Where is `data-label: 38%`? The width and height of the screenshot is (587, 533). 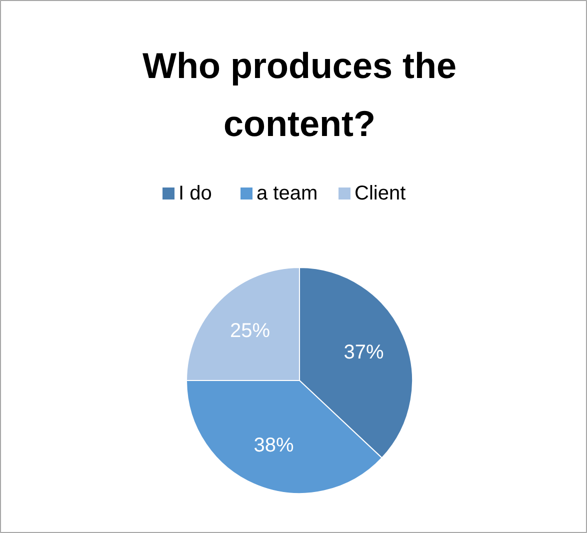
data-label: 38% is located at coordinates (274, 445).